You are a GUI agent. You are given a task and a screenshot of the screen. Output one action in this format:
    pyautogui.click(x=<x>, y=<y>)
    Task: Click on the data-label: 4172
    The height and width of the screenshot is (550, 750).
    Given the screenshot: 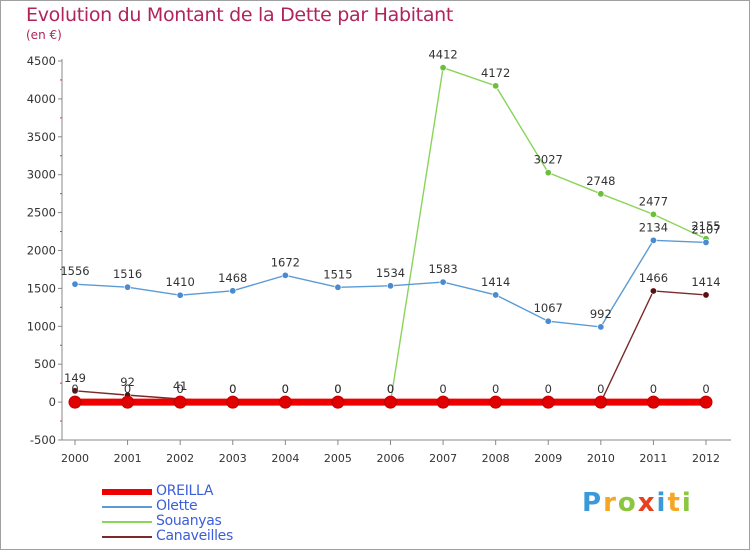 What is the action you would take?
    pyautogui.click(x=495, y=73)
    